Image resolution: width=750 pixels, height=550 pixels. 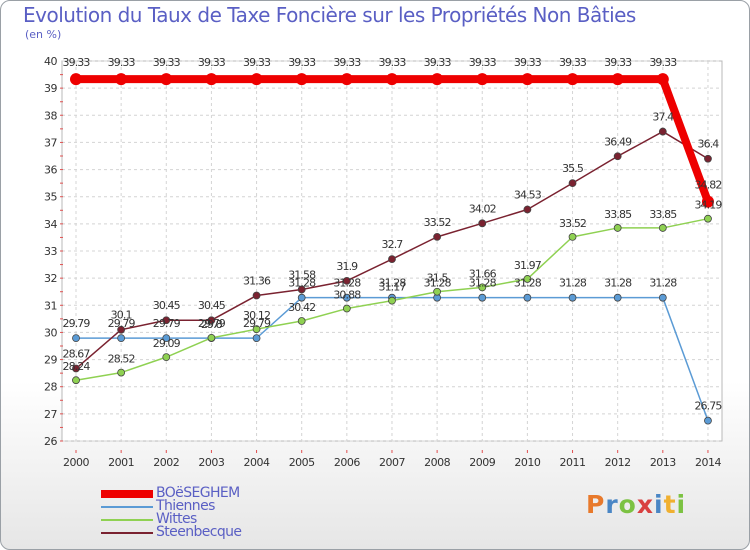 What do you see at coordinates (437, 462) in the screenshot?
I see `x-tick-label: 2008` at bounding box center [437, 462].